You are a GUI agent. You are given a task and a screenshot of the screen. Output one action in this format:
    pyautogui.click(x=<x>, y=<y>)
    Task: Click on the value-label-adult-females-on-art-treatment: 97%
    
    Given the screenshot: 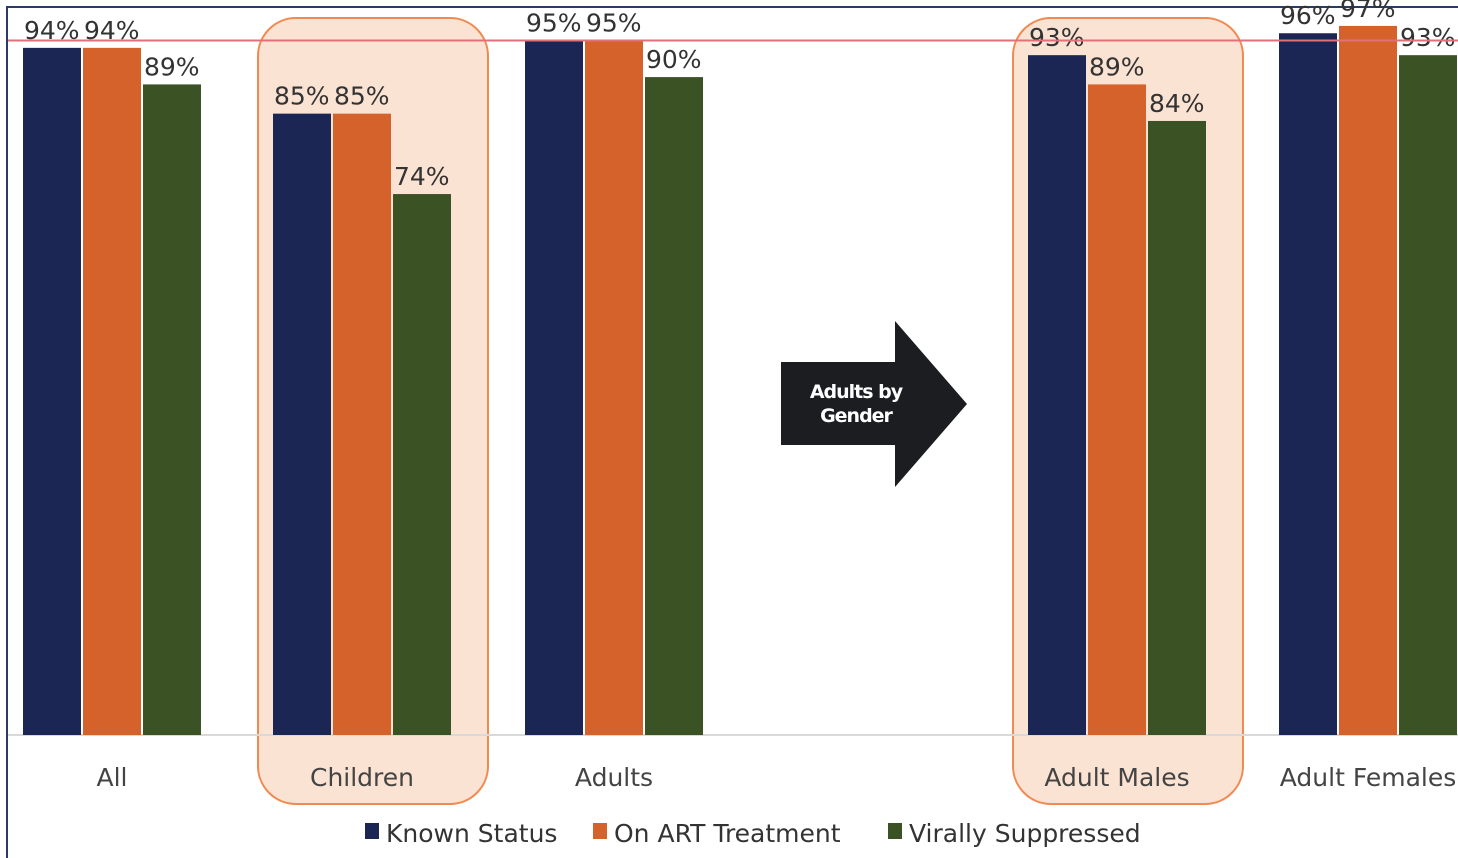 What is the action you would take?
    pyautogui.click(x=1368, y=11)
    